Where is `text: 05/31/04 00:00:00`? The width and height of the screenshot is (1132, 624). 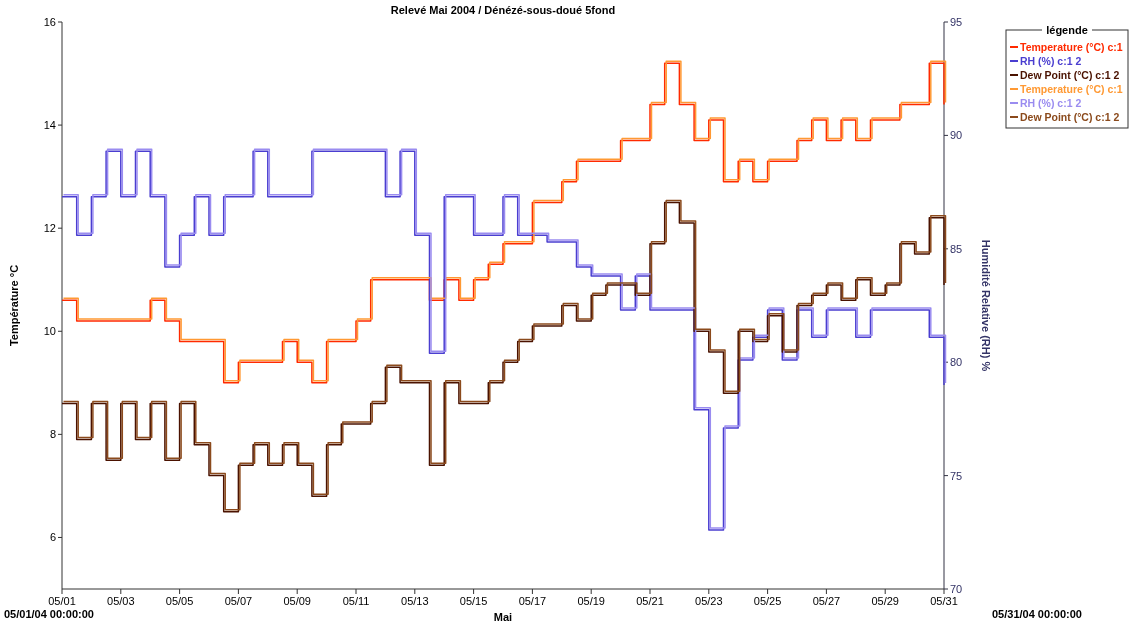
text: 05/31/04 00:00:00 is located at coordinates (1037, 614).